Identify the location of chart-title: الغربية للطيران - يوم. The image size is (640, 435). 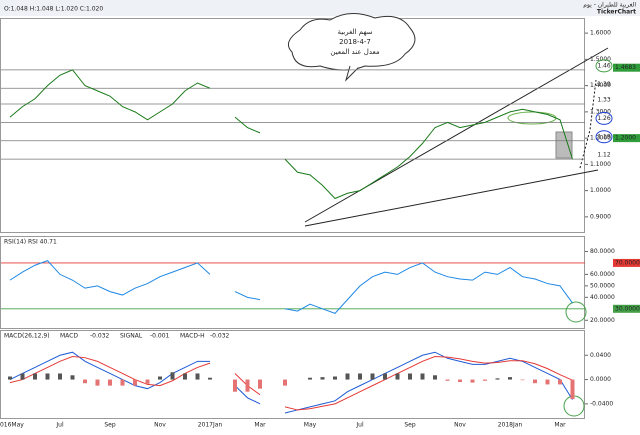
(609, 5).